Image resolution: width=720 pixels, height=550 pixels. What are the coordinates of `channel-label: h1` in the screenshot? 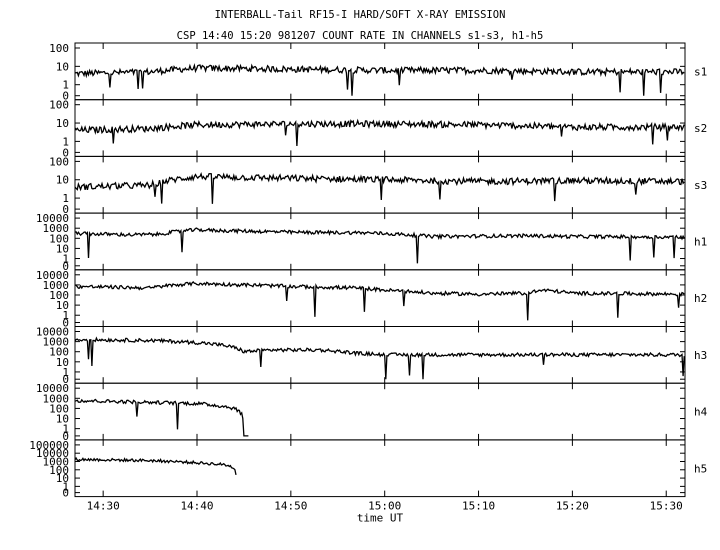 It's located at (700, 241).